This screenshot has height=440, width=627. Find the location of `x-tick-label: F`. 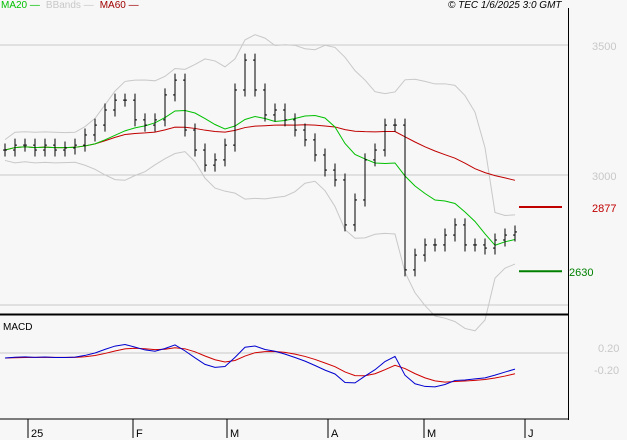

x-tick-label: F is located at coordinates (139, 434).